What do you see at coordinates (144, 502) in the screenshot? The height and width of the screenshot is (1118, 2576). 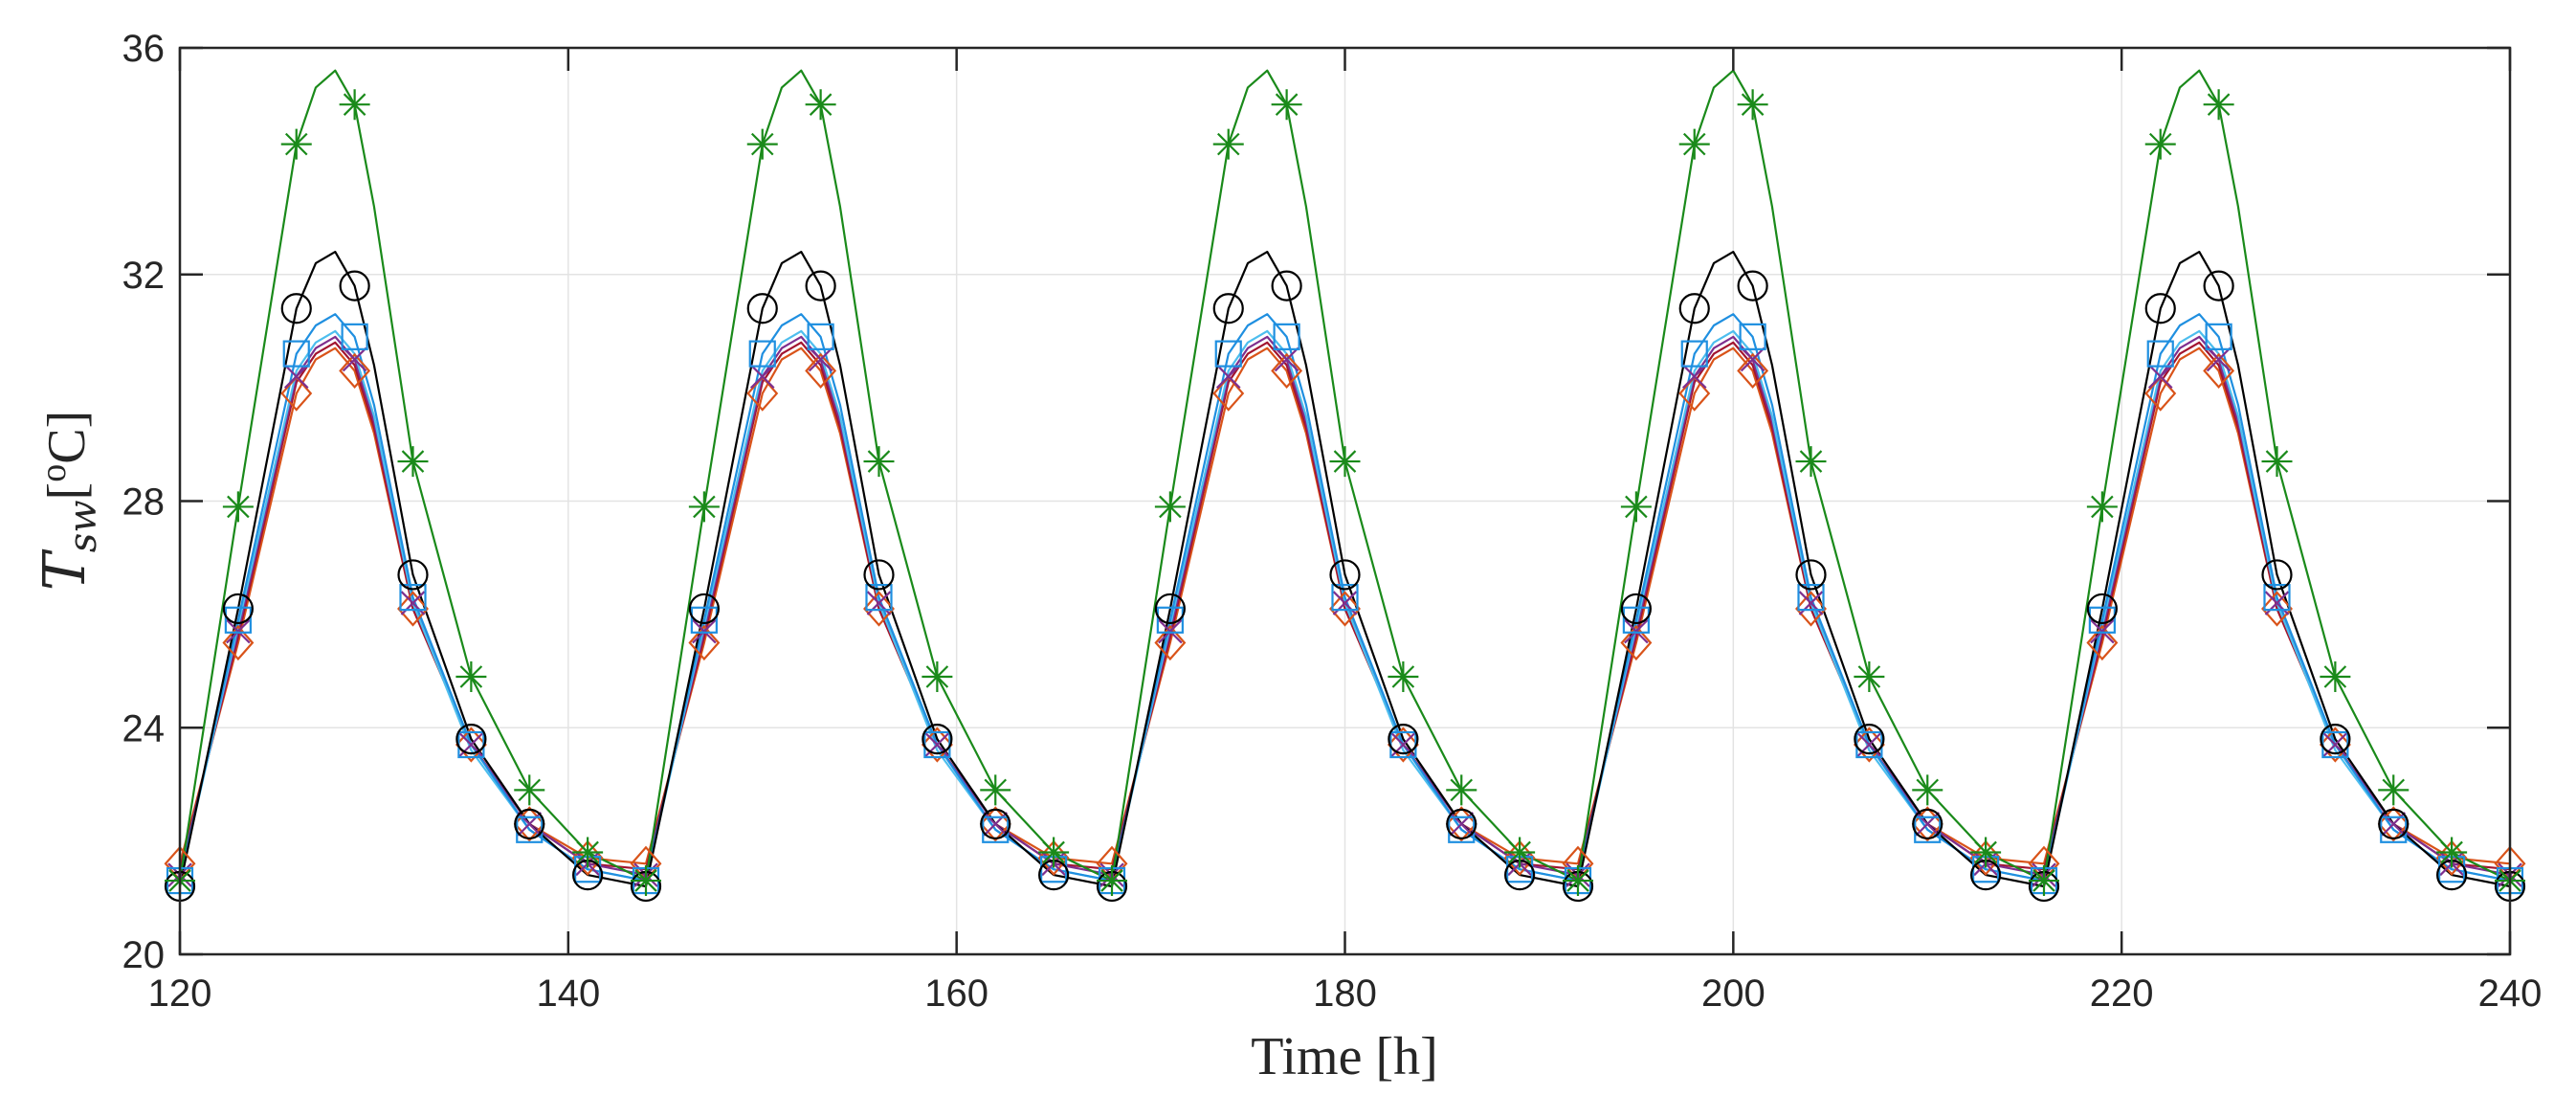 I see `y-tick-label: 28` at bounding box center [144, 502].